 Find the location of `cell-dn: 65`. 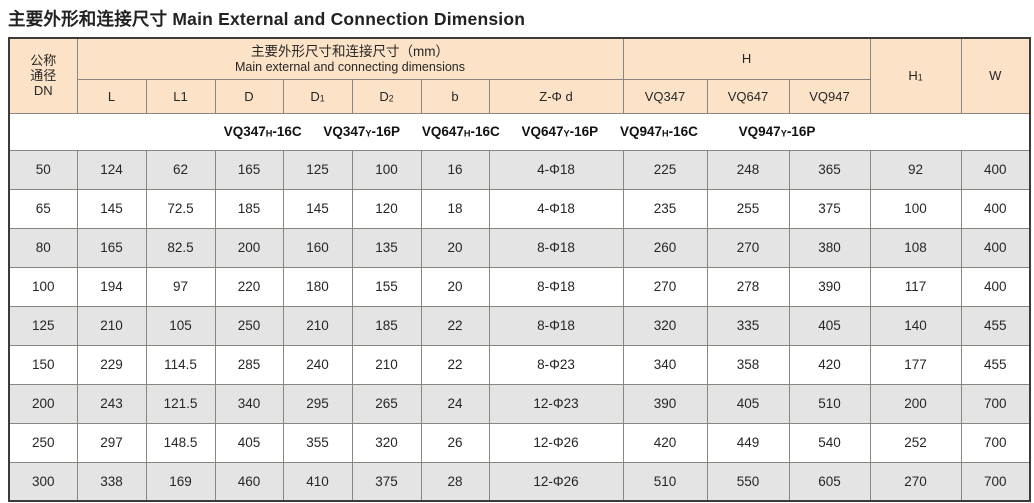

cell-dn: 65 is located at coordinates (43, 208).